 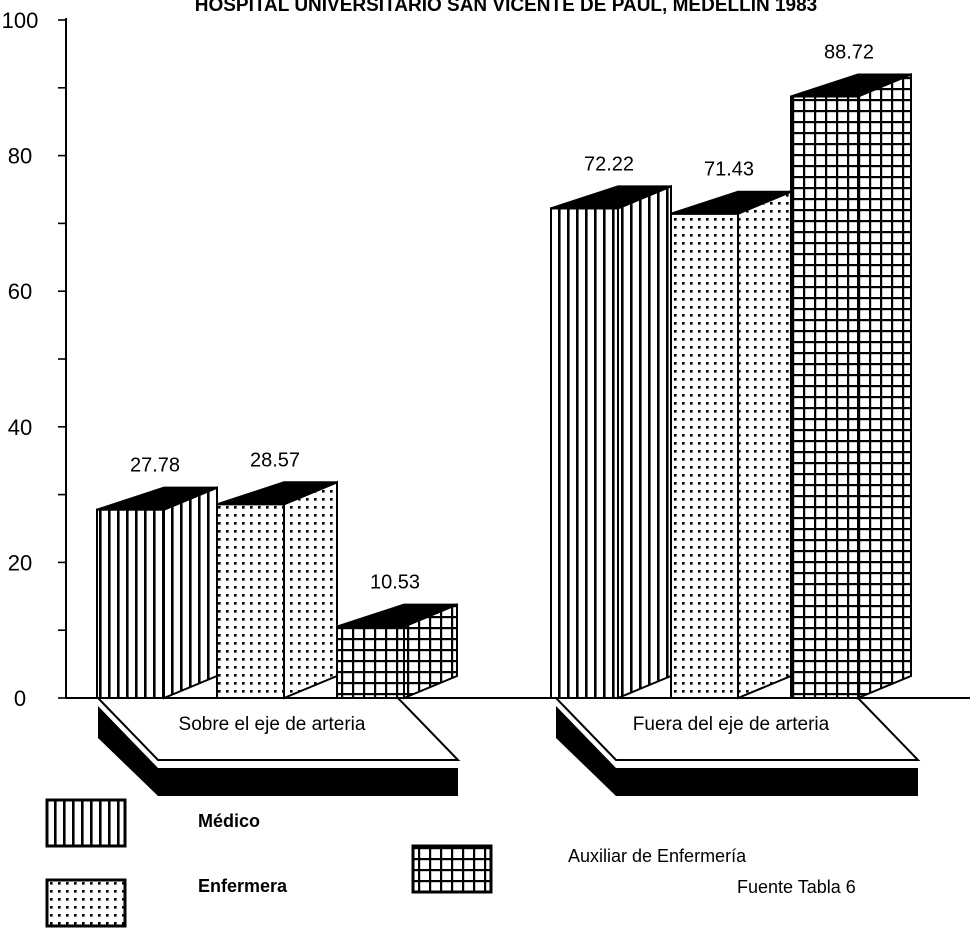 I want to click on category-label: Sobre el eje de arteria, so click(x=272, y=724).